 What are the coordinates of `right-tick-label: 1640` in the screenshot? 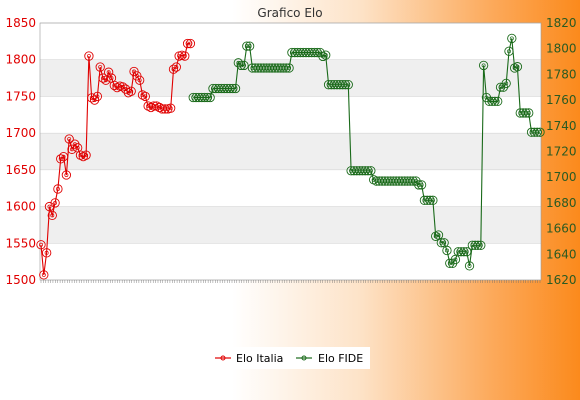 It's located at (561, 254).